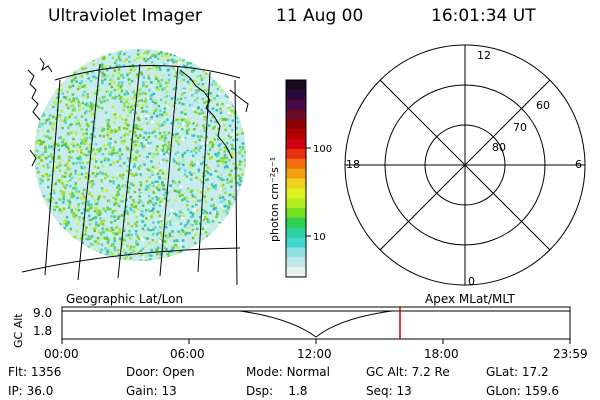 This screenshot has width=600, height=400. Describe the element at coordinates (408, 372) in the screenshot. I see `status-gc-alt: GC Alt: 7.2 Re` at that location.